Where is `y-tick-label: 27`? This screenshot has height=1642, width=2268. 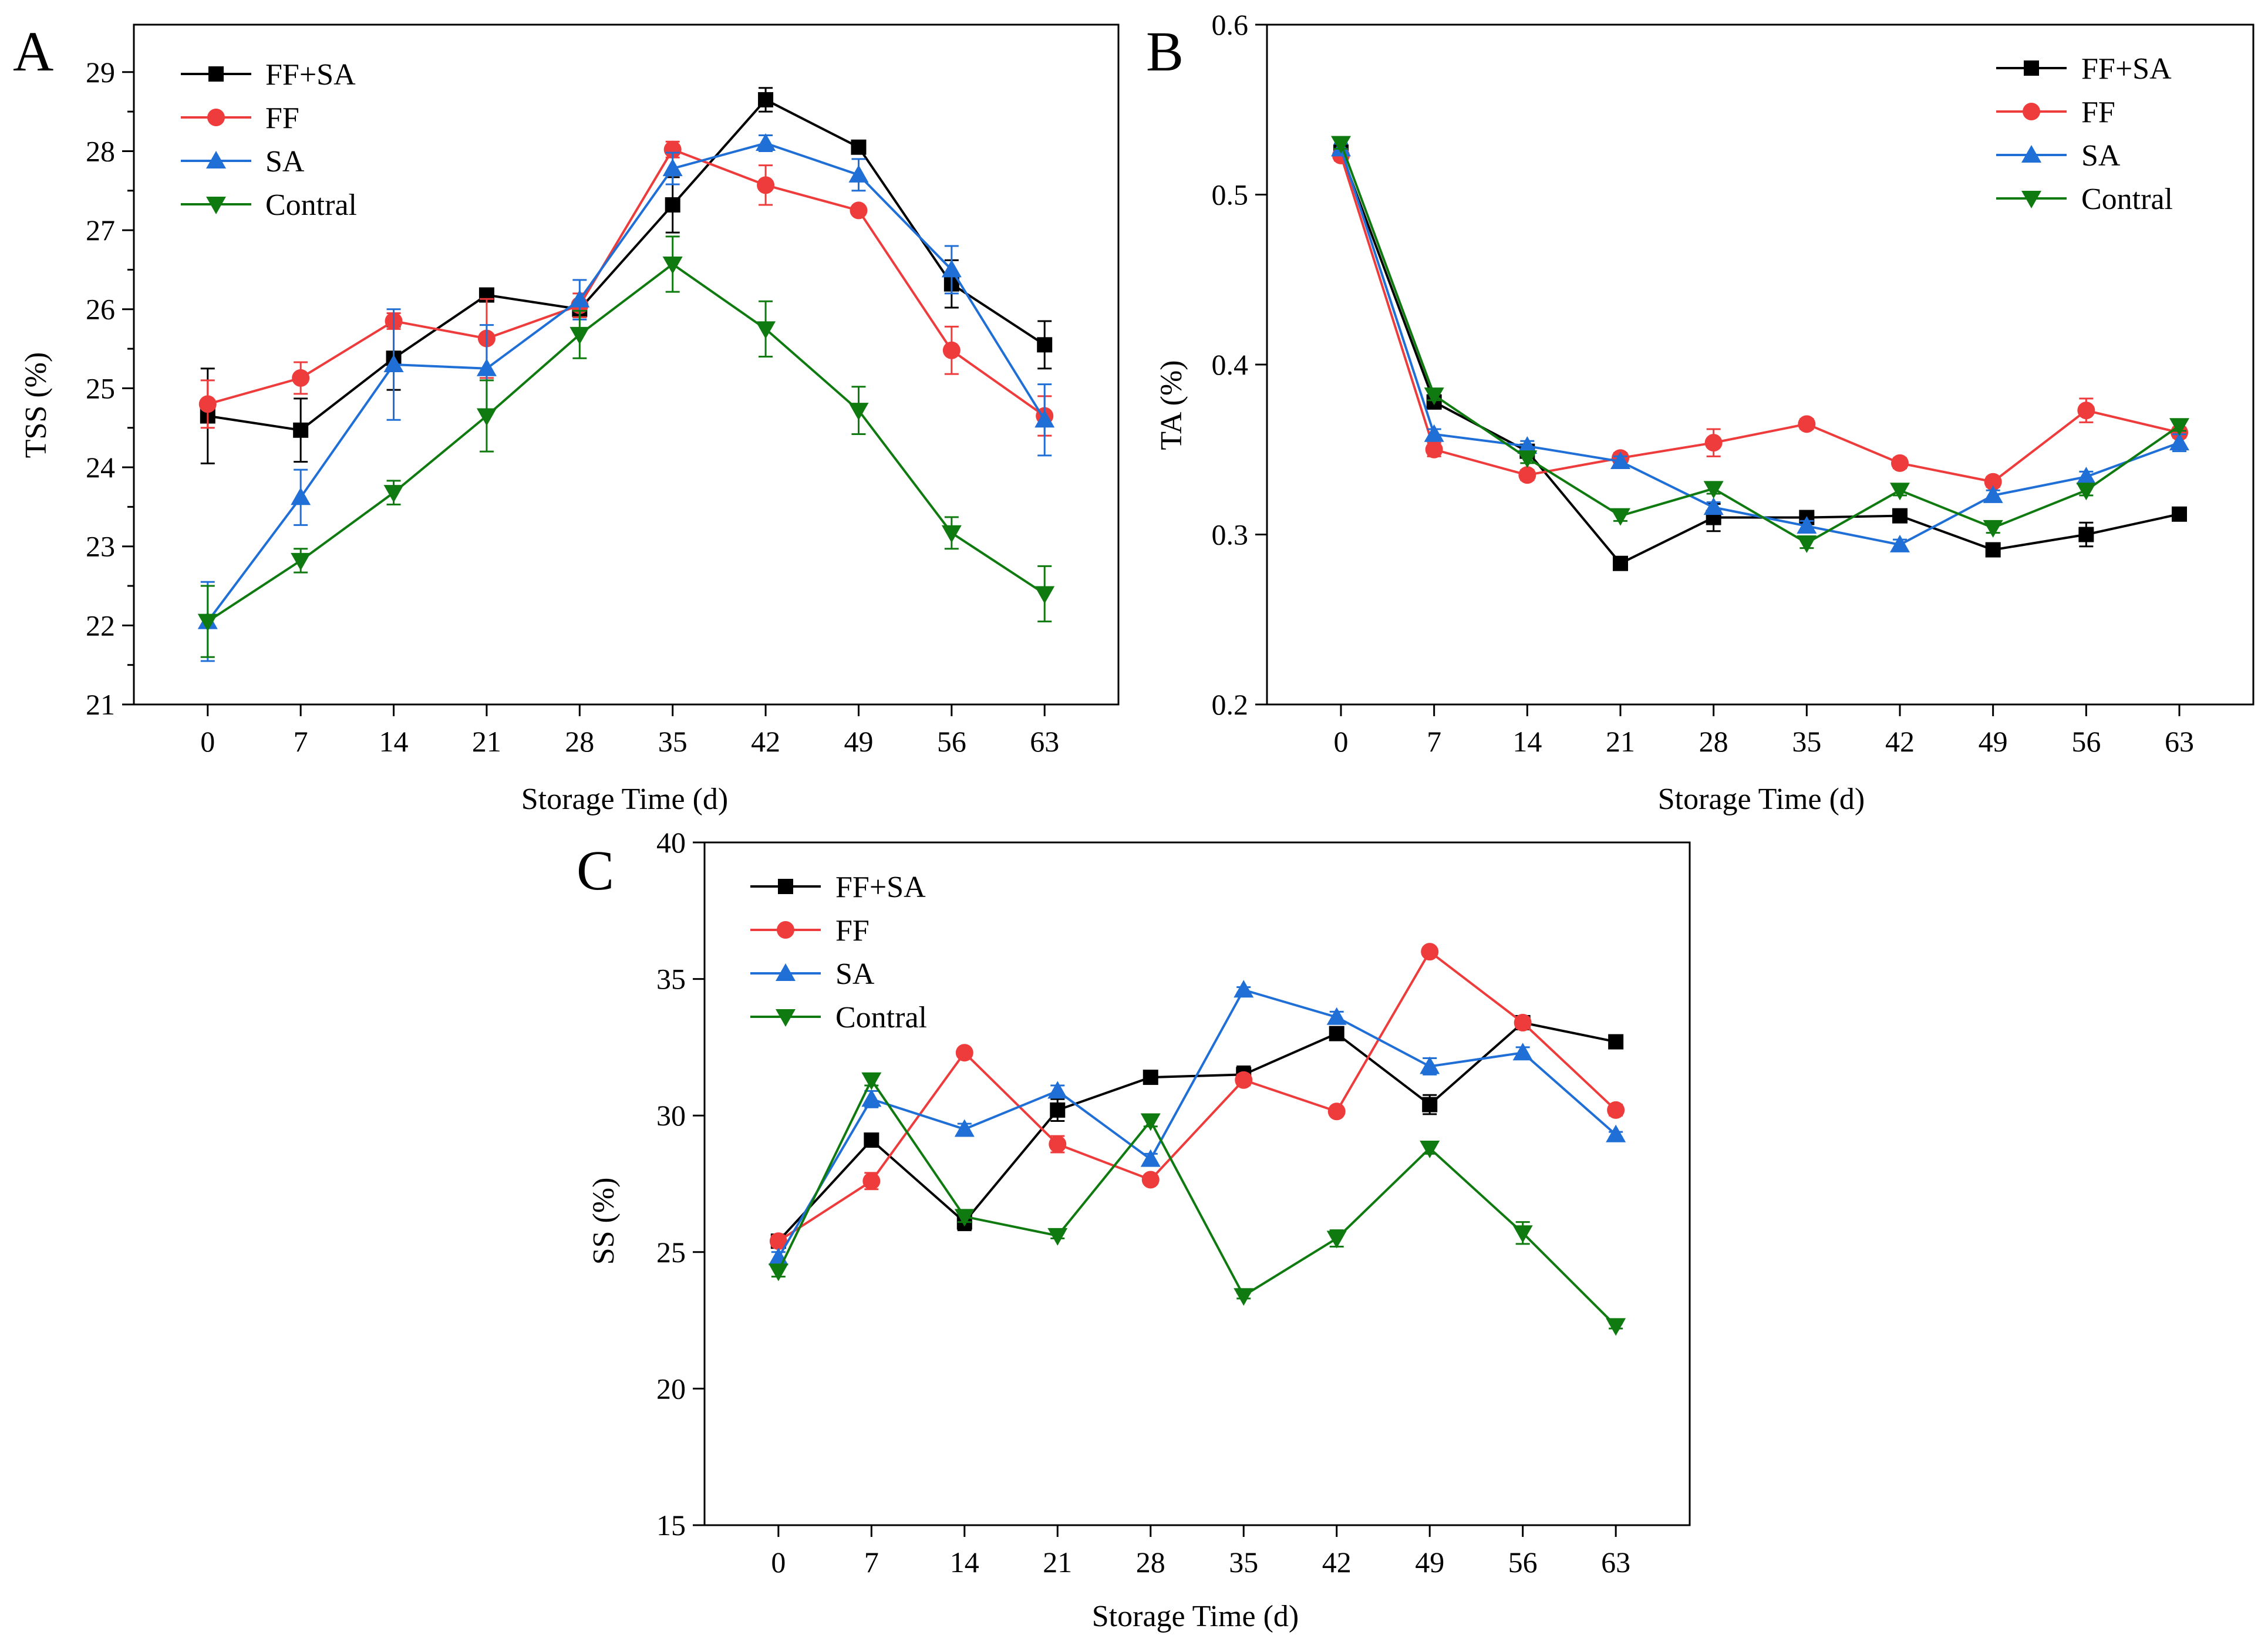
y-tick-label: 27 is located at coordinates (100, 230).